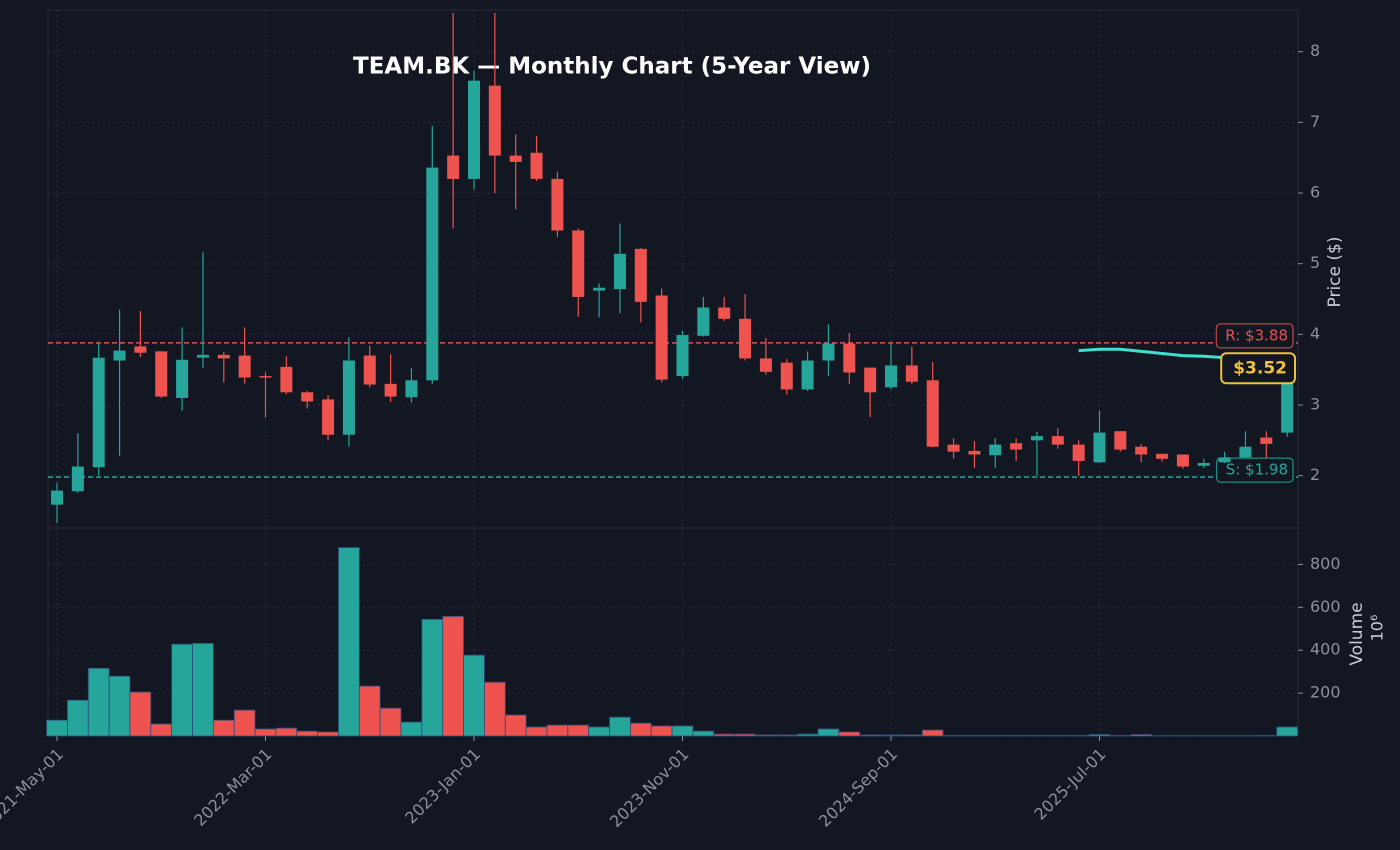 This screenshot has width=1400, height=850. I want to click on y-tick-label: 200, so click(1325, 692).